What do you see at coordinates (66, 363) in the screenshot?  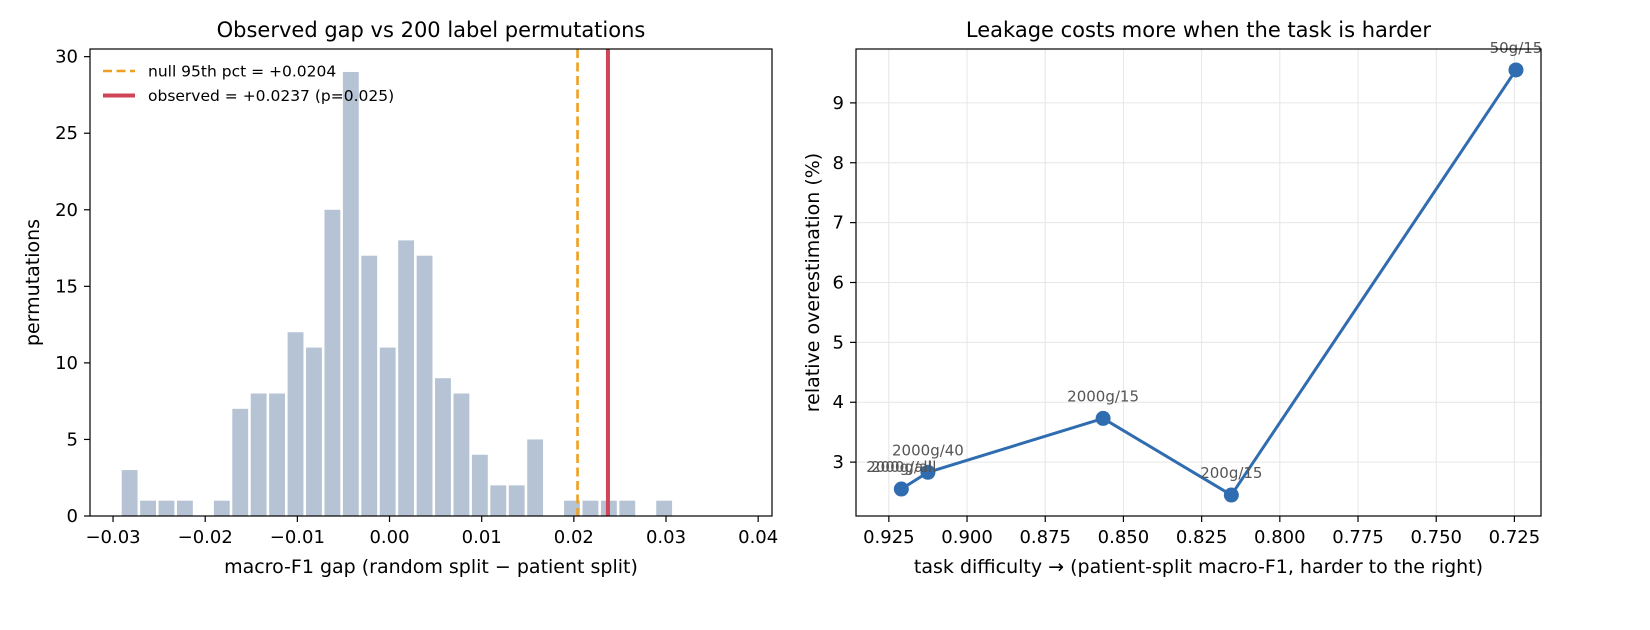 I see `y-tick-label: 10` at bounding box center [66, 363].